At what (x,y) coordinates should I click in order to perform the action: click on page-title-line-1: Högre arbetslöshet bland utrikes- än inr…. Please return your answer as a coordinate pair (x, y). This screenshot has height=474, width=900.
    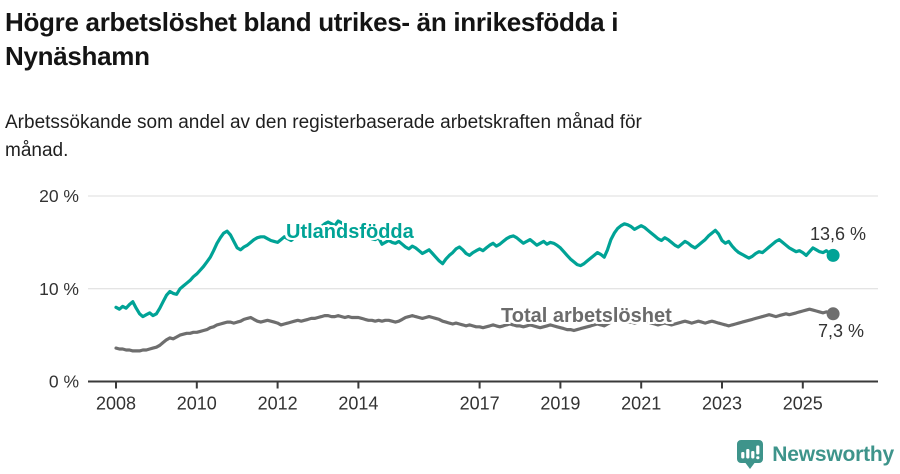
    Looking at the image, I should click on (312, 22).